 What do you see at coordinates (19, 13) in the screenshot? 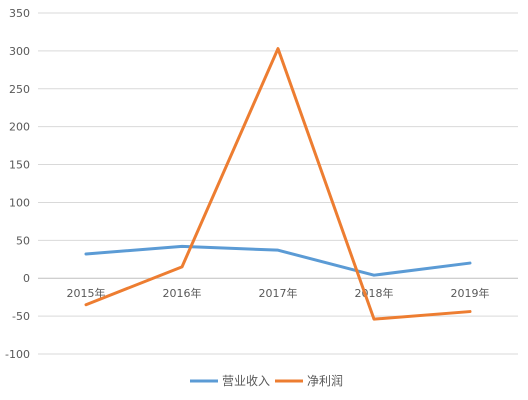
I see `y-tick-label: 350` at bounding box center [19, 13].